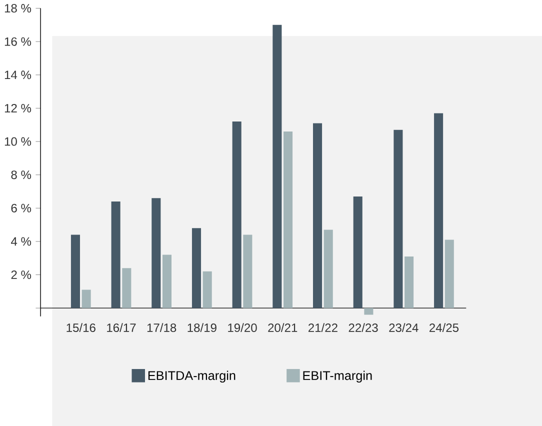 This screenshot has height=426, width=542. What do you see at coordinates (21, 208) in the screenshot?
I see `y-tick-label: 6 %` at bounding box center [21, 208].